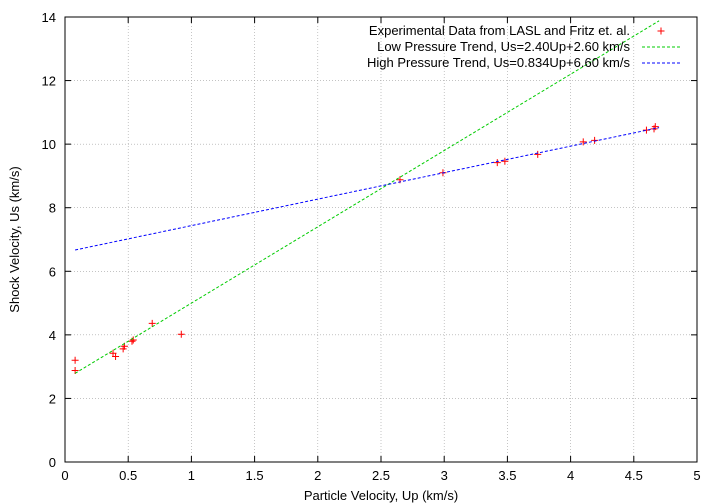  What do you see at coordinates (661, 31) in the screenshot?
I see `legend-marker` at bounding box center [661, 31].